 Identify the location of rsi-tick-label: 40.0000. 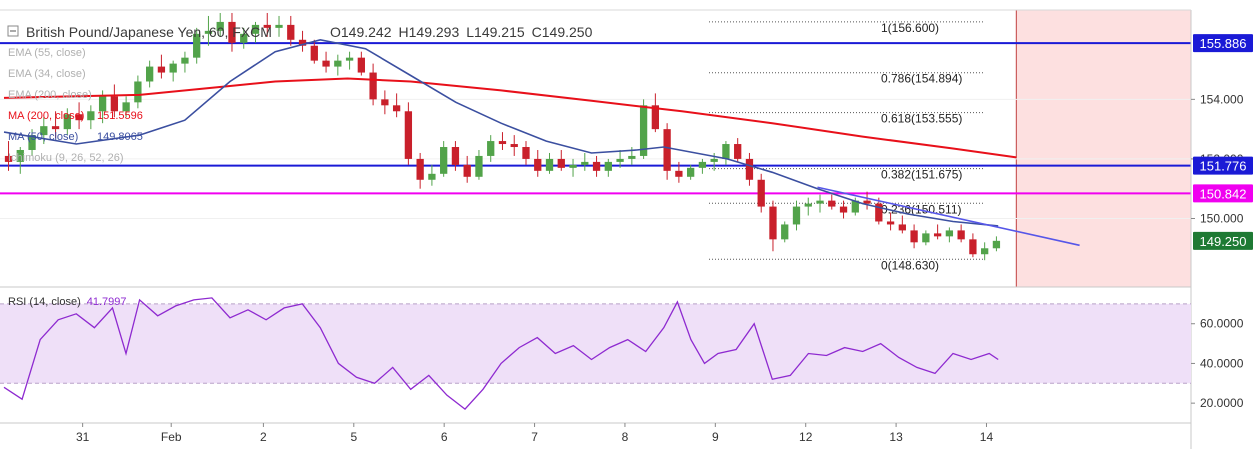
(1222, 363).